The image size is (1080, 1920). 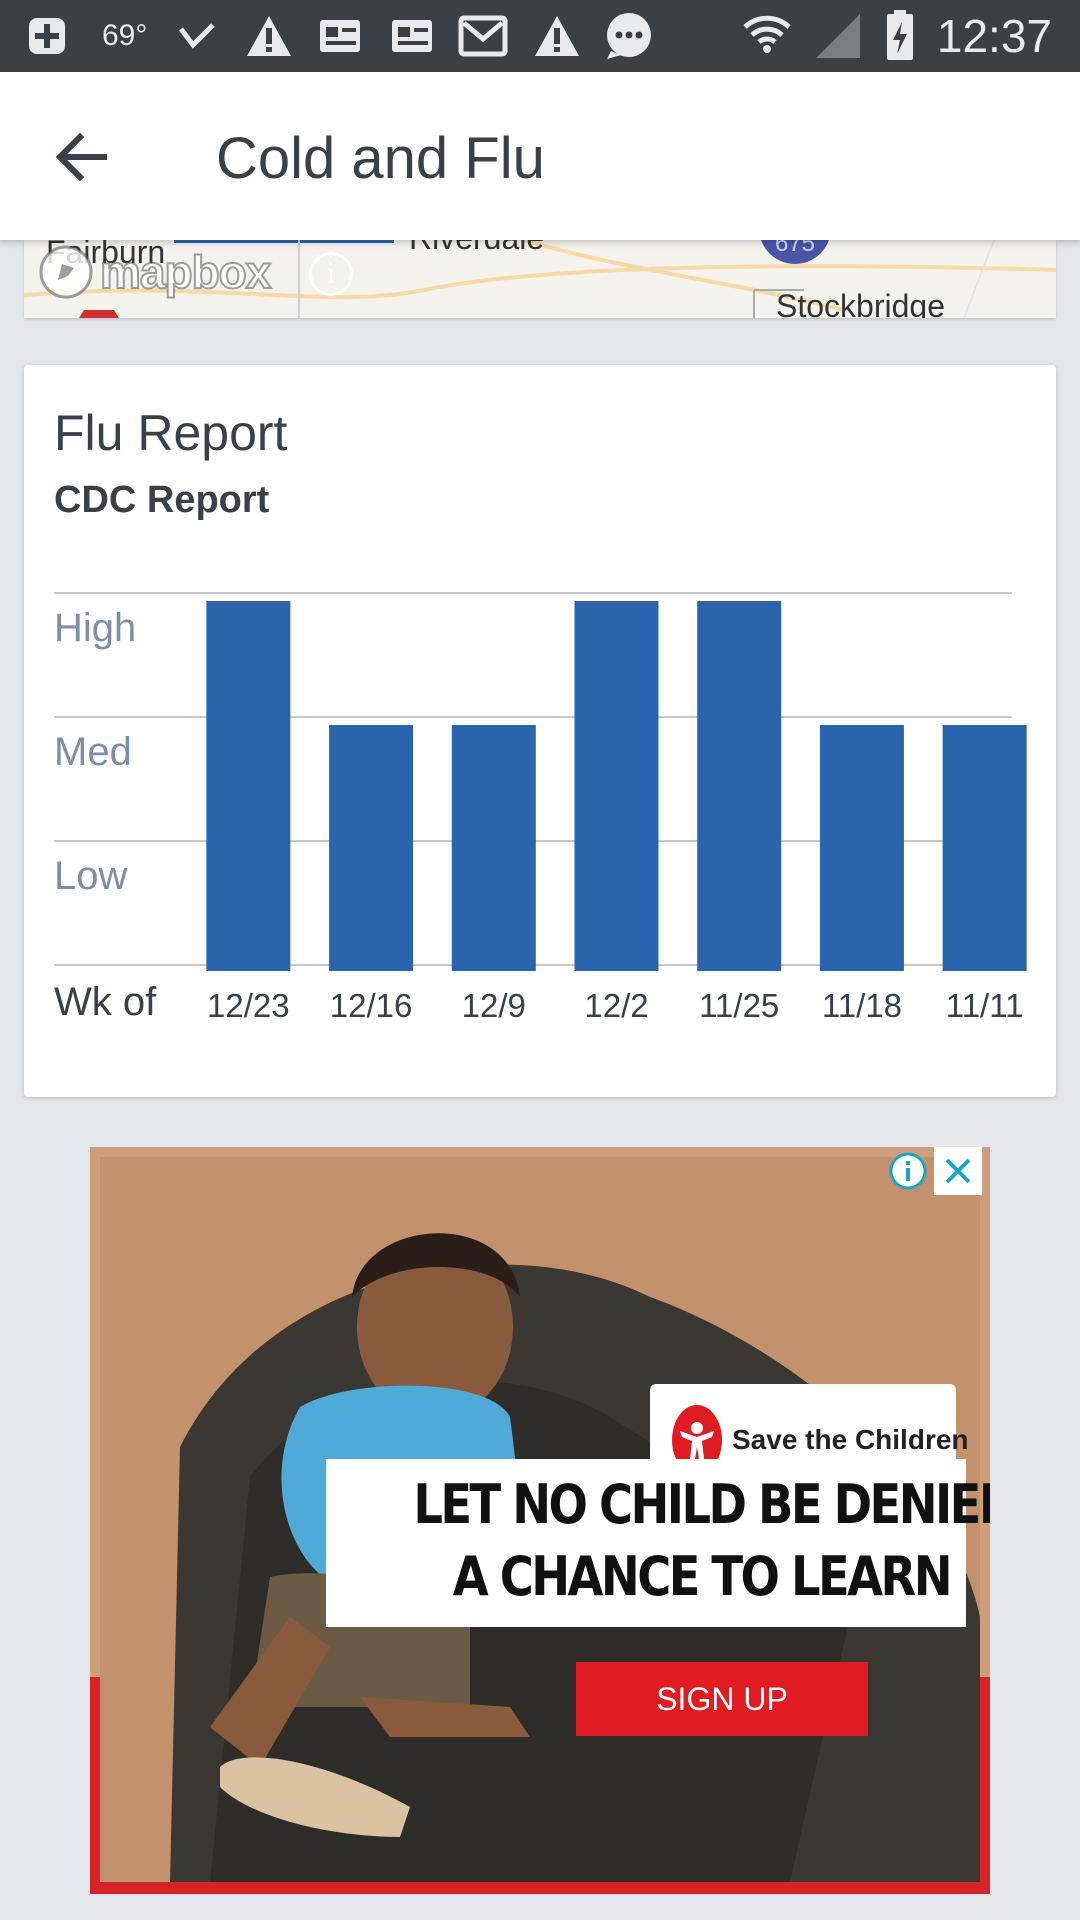 I want to click on signal-icon, so click(x=838, y=36).